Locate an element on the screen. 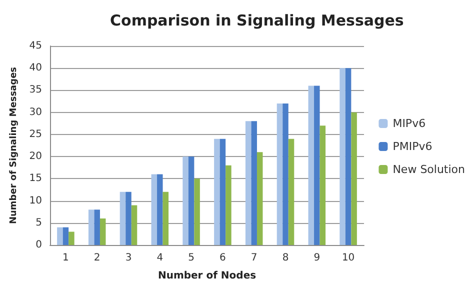 This screenshot has width=474, height=293. y-tick-label: 30 is located at coordinates (35, 112).